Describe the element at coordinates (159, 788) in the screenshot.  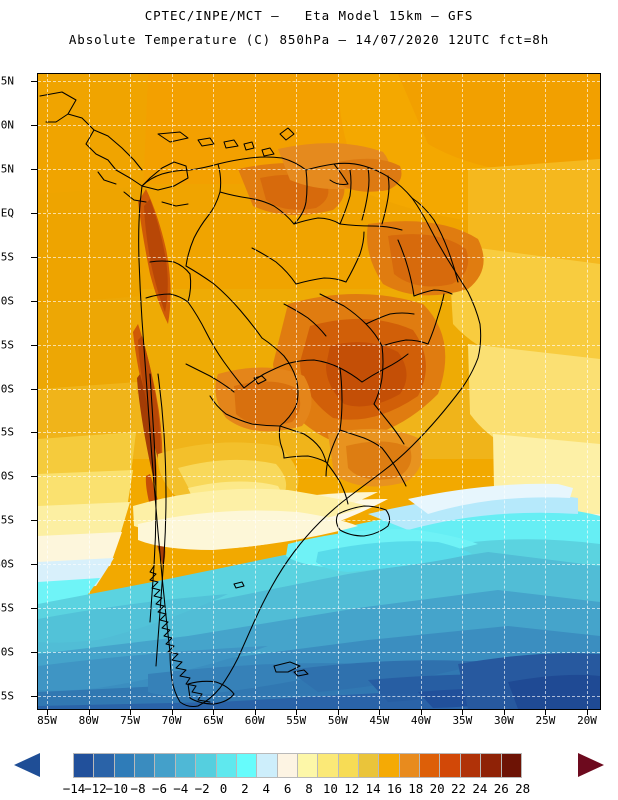
I see `colorbar-tick-label: −6` at that location.